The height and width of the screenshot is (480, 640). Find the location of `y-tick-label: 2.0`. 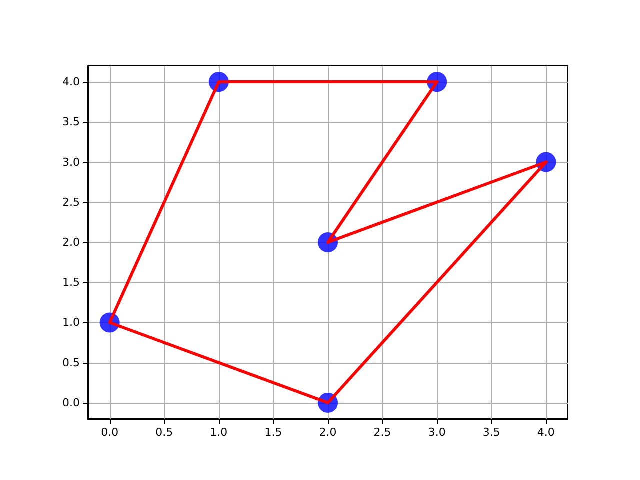

y-tick-label: 2.0 is located at coordinates (71, 242).